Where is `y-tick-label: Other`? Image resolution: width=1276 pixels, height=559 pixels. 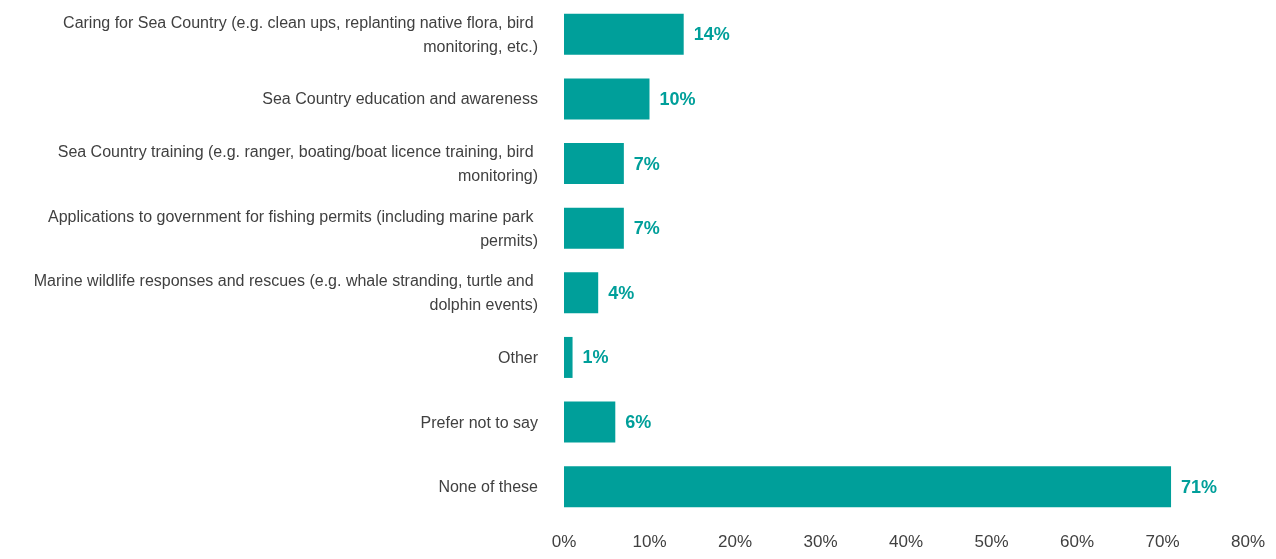
y-tick-label: Other is located at coordinates (518, 357).